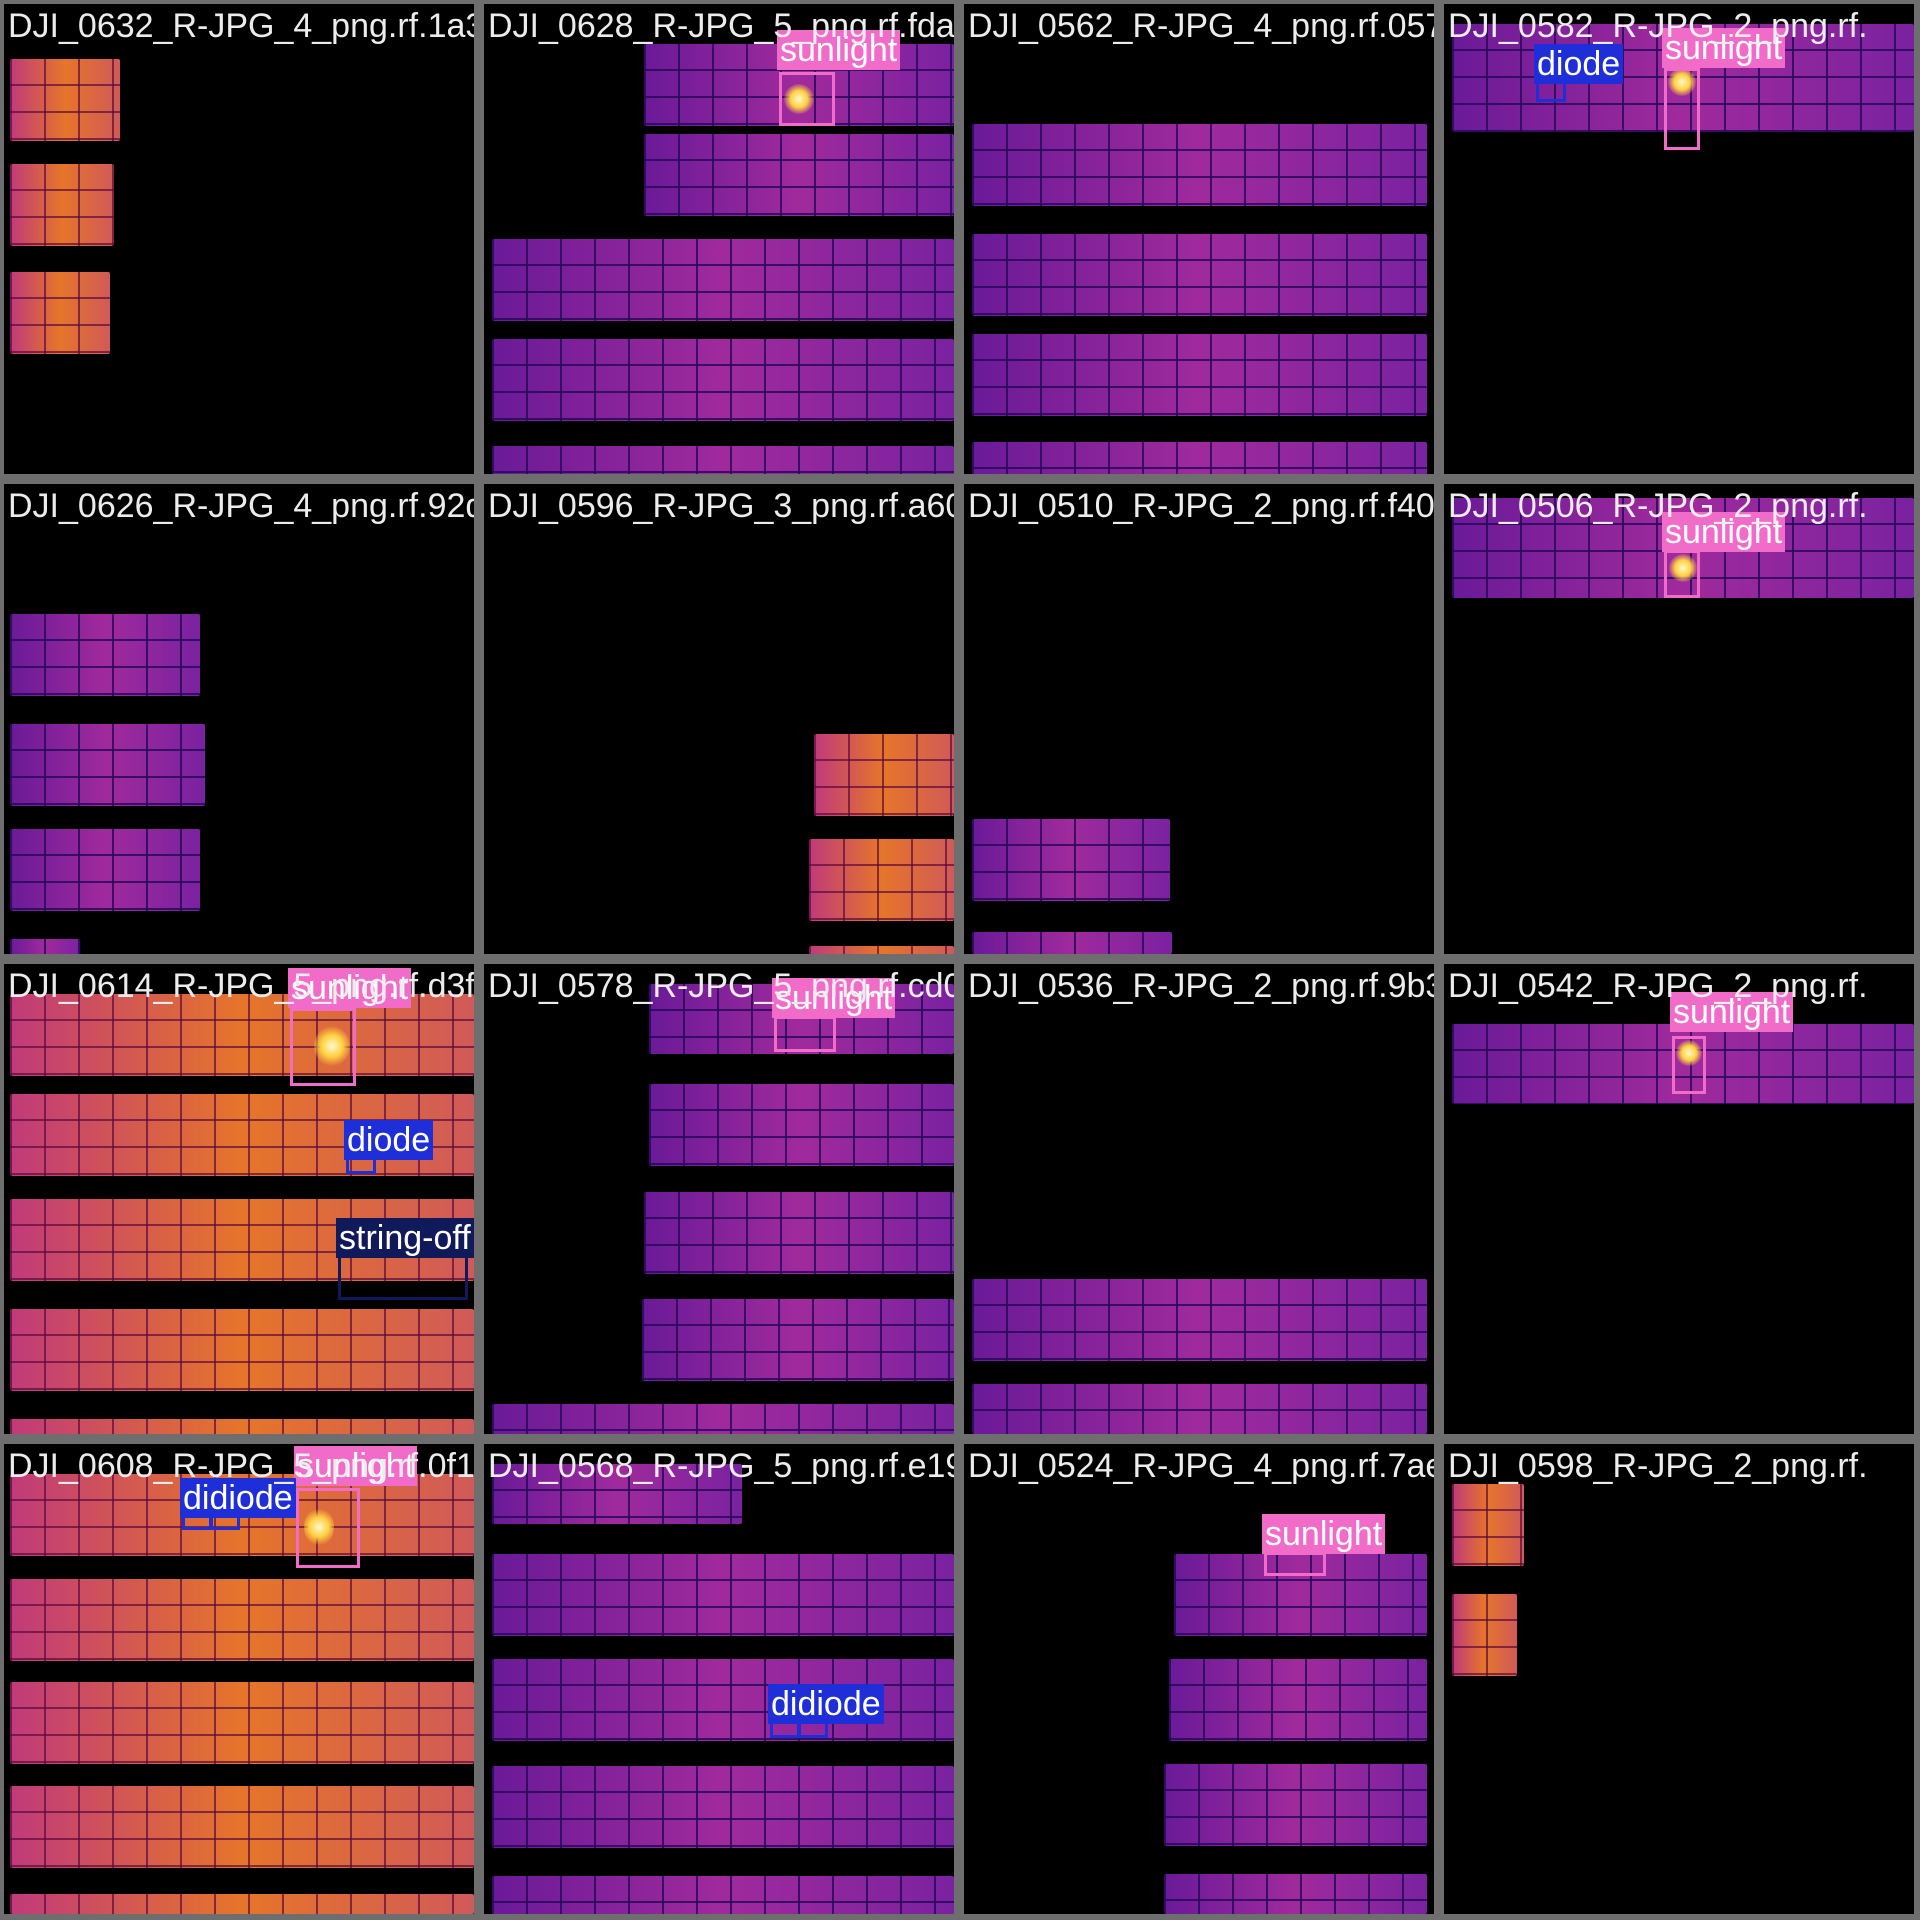  Describe the element at coordinates (1679, 1199) in the screenshot. I see `tile-12: sunlight DJI_0542_R-JPG_2_png.rf.` at that location.